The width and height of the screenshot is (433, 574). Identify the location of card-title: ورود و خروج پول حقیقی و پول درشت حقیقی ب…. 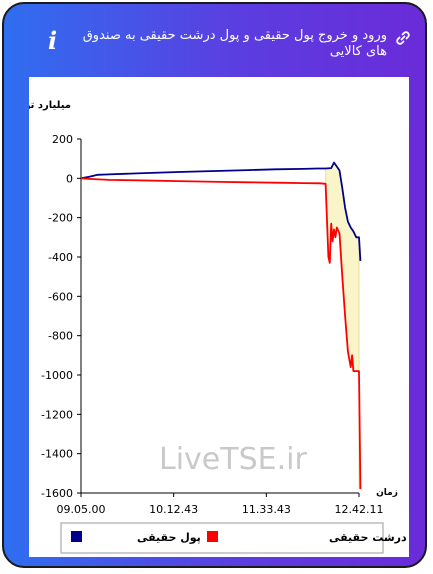
(234, 43).